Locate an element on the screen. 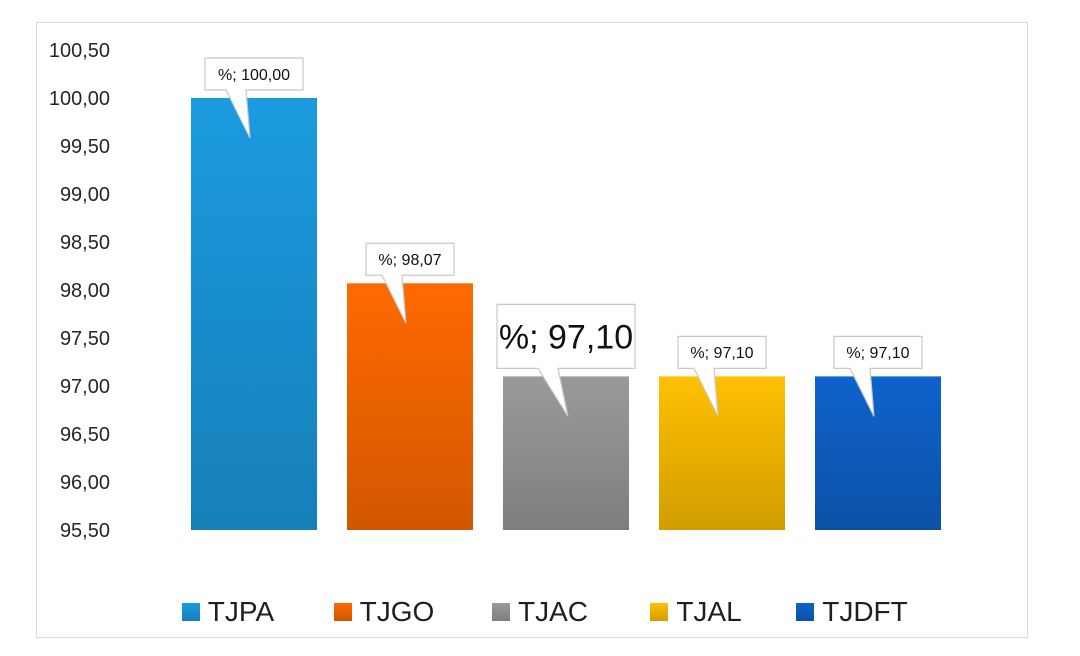 The image size is (1080, 656). y-tick-label: 97,50 is located at coordinates (85, 339).